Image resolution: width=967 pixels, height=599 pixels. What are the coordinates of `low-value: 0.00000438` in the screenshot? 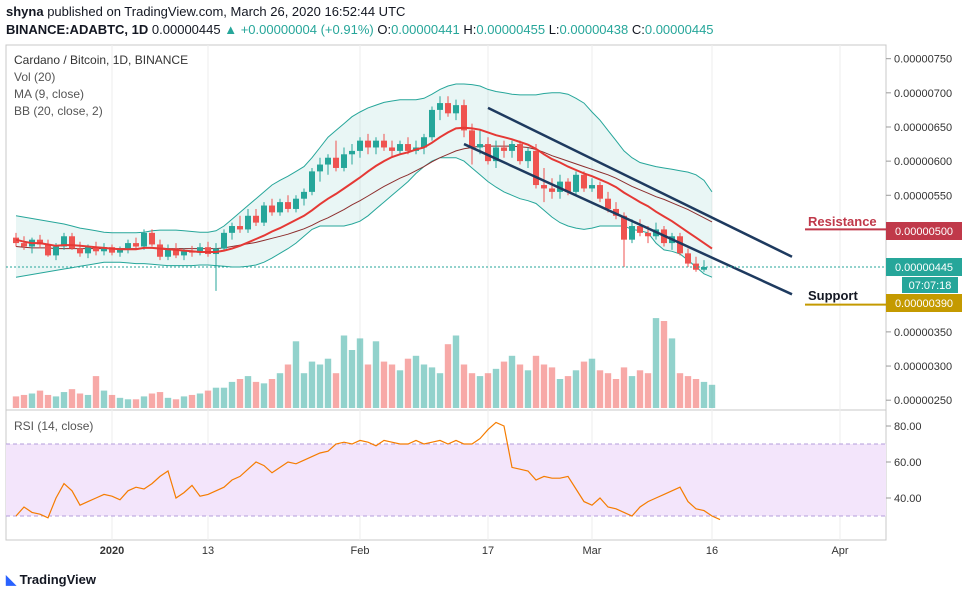 It's located at (594, 29).